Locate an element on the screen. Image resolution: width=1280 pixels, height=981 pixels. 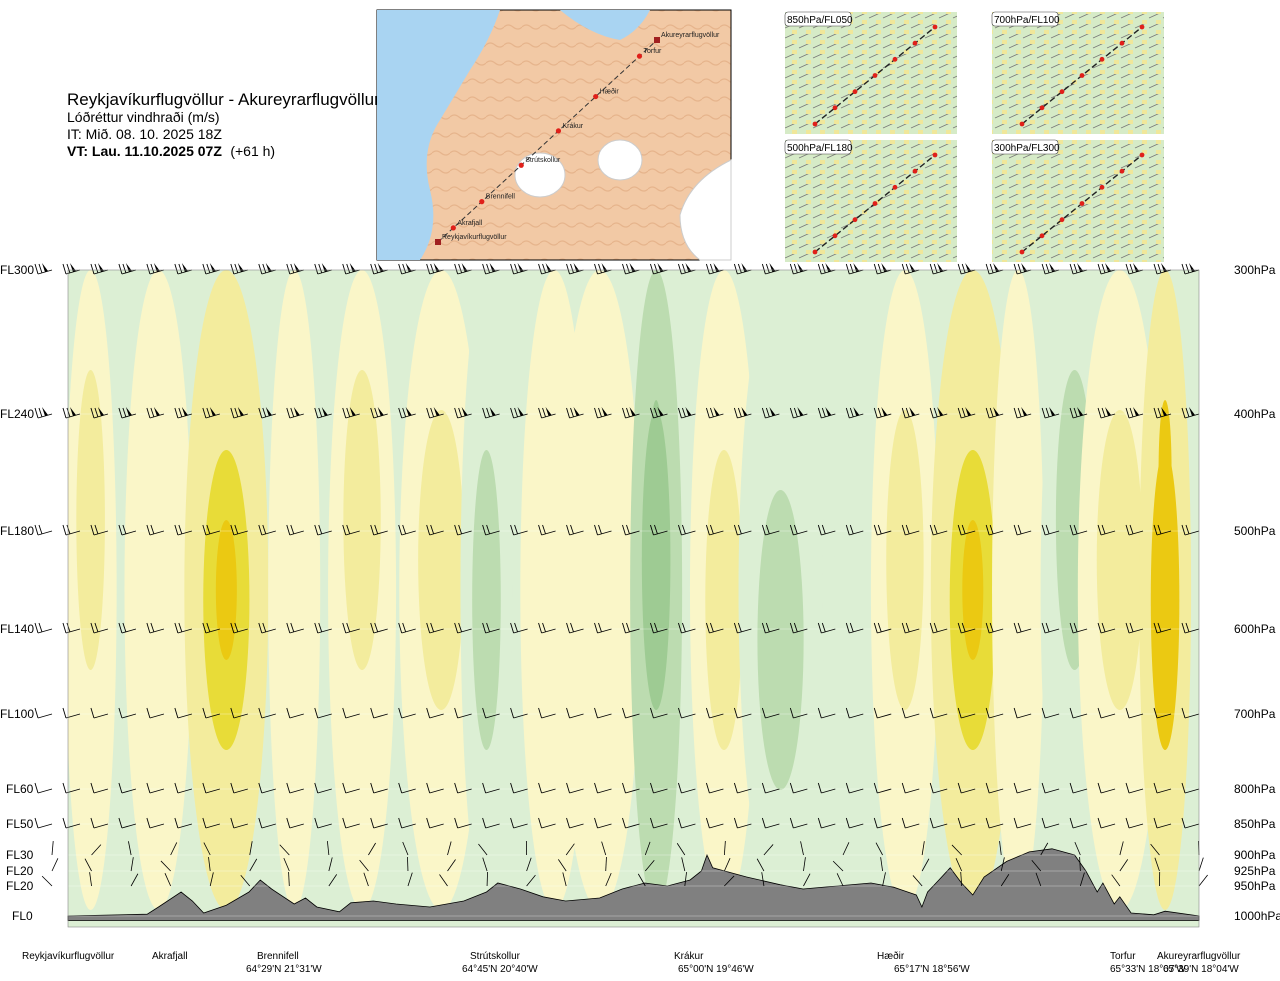
flight-level-label: FL20 is located at coordinates (20, 871).